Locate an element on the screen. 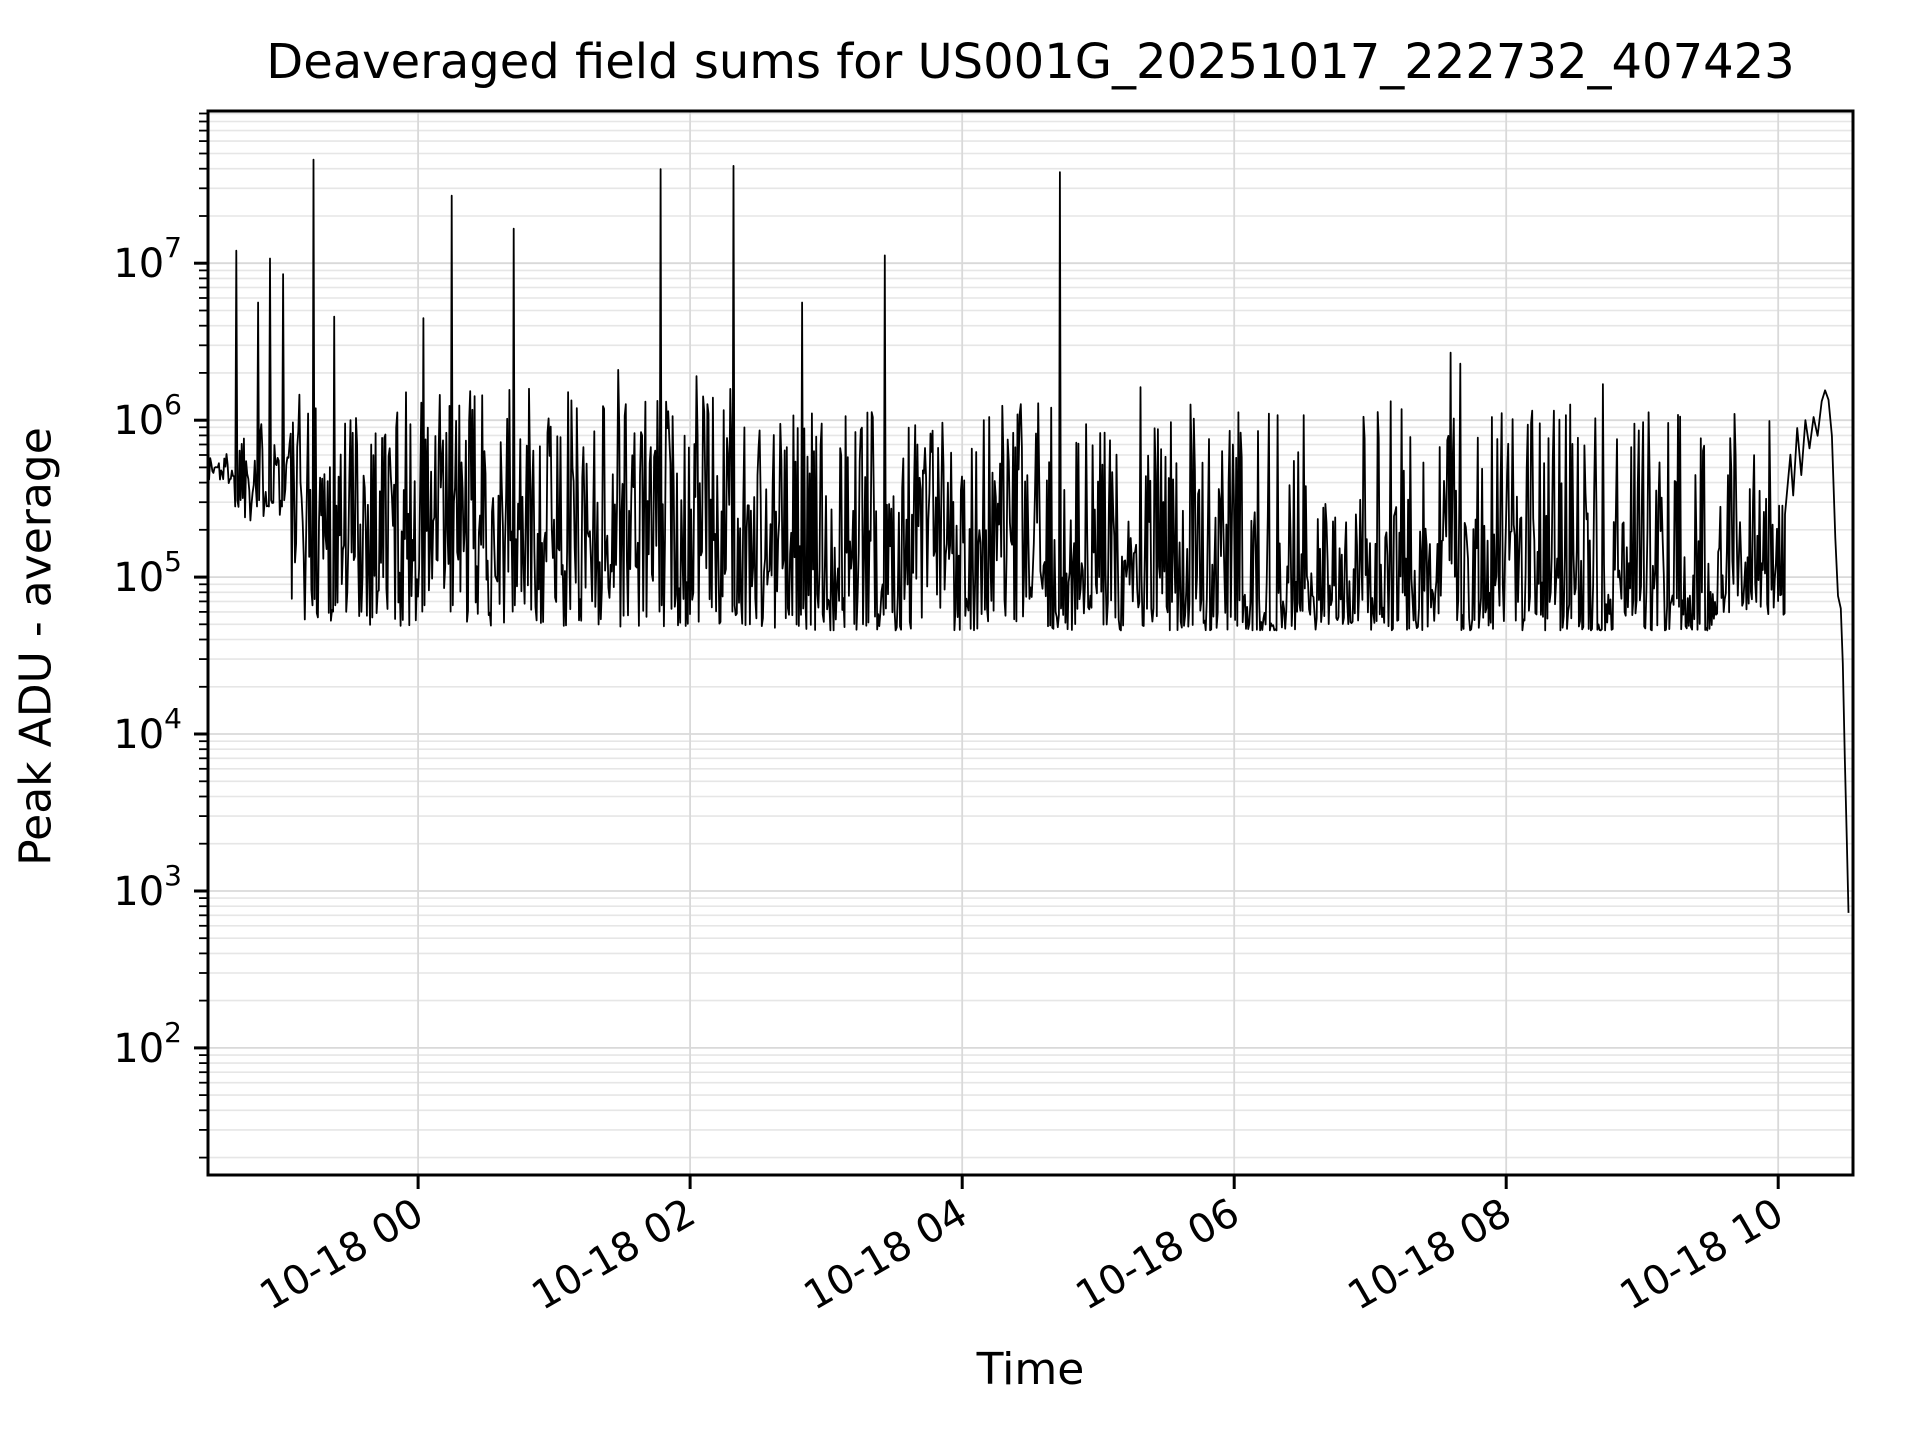  y-tick-label: 10² is located at coordinates (147, 1044).